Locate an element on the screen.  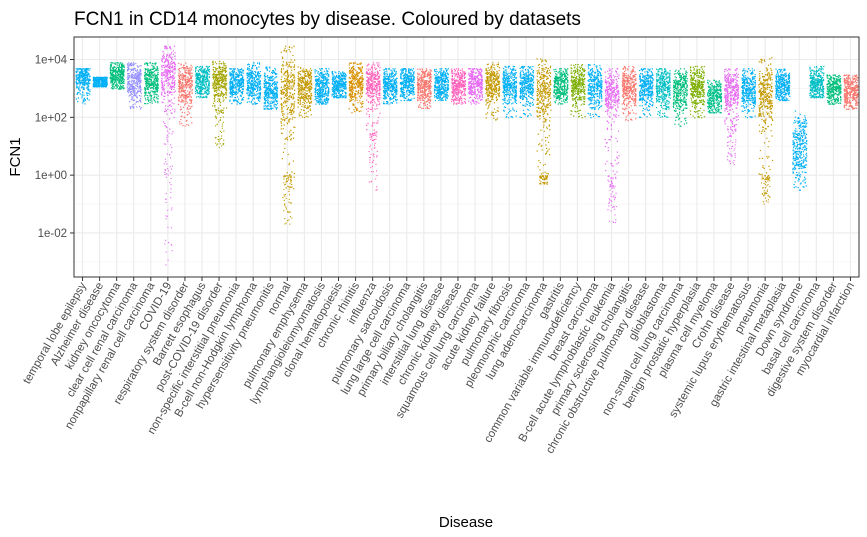
points-non-specific-interstitial-pneumonia is located at coordinates (237, 86).